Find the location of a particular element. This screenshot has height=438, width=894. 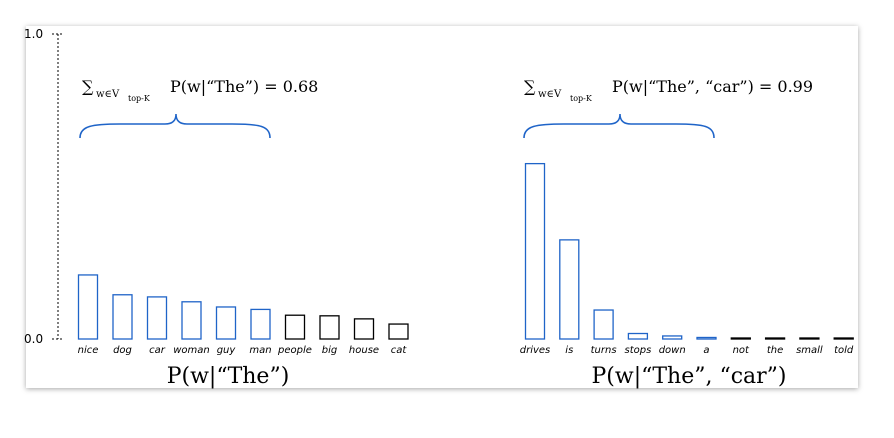

right-sum-expression: P(w|“The”, “car”) = 0.99 is located at coordinates (712, 86).